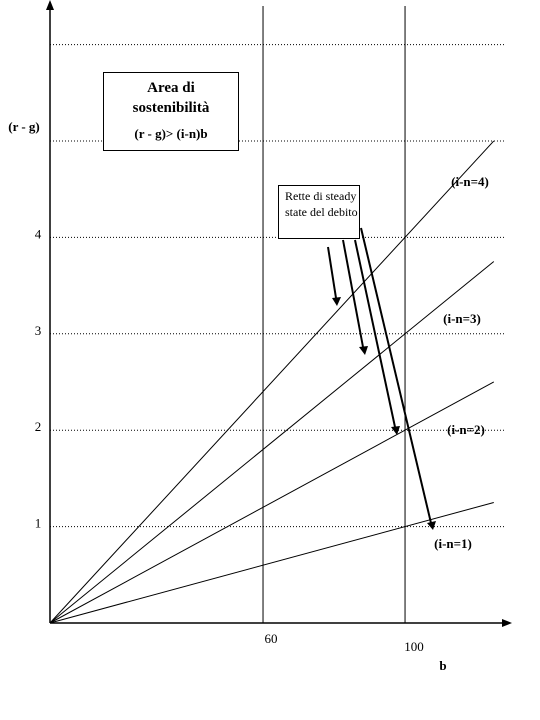  Describe the element at coordinates (462, 318) in the screenshot. I see `series-label: (i-n=3)` at that location.